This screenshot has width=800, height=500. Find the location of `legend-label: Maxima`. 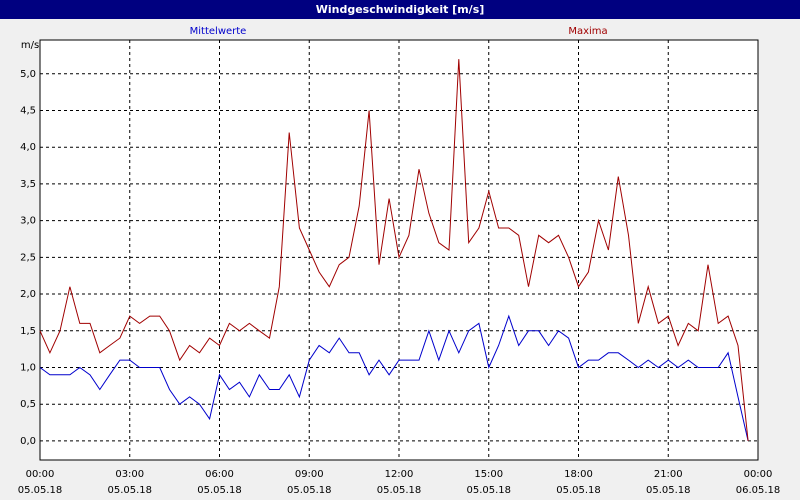

legend-label: Maxima is located at coordinates (587, 31).